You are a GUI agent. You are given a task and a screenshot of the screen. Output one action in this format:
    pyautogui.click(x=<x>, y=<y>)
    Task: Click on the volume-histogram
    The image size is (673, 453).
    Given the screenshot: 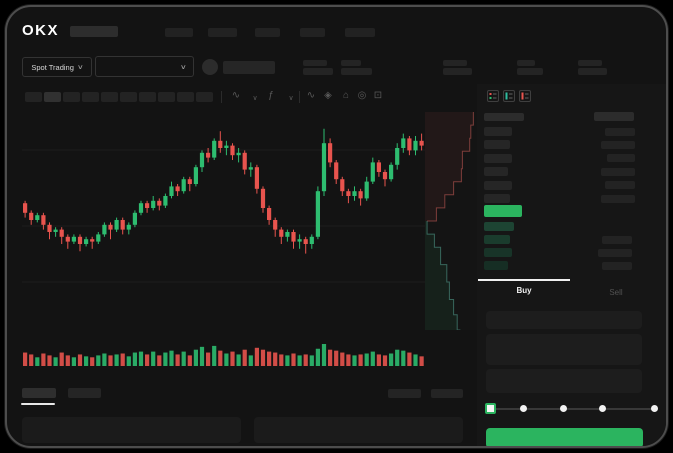 What is the action you would take?
    pyautogui.click(x=223, y=355)
    